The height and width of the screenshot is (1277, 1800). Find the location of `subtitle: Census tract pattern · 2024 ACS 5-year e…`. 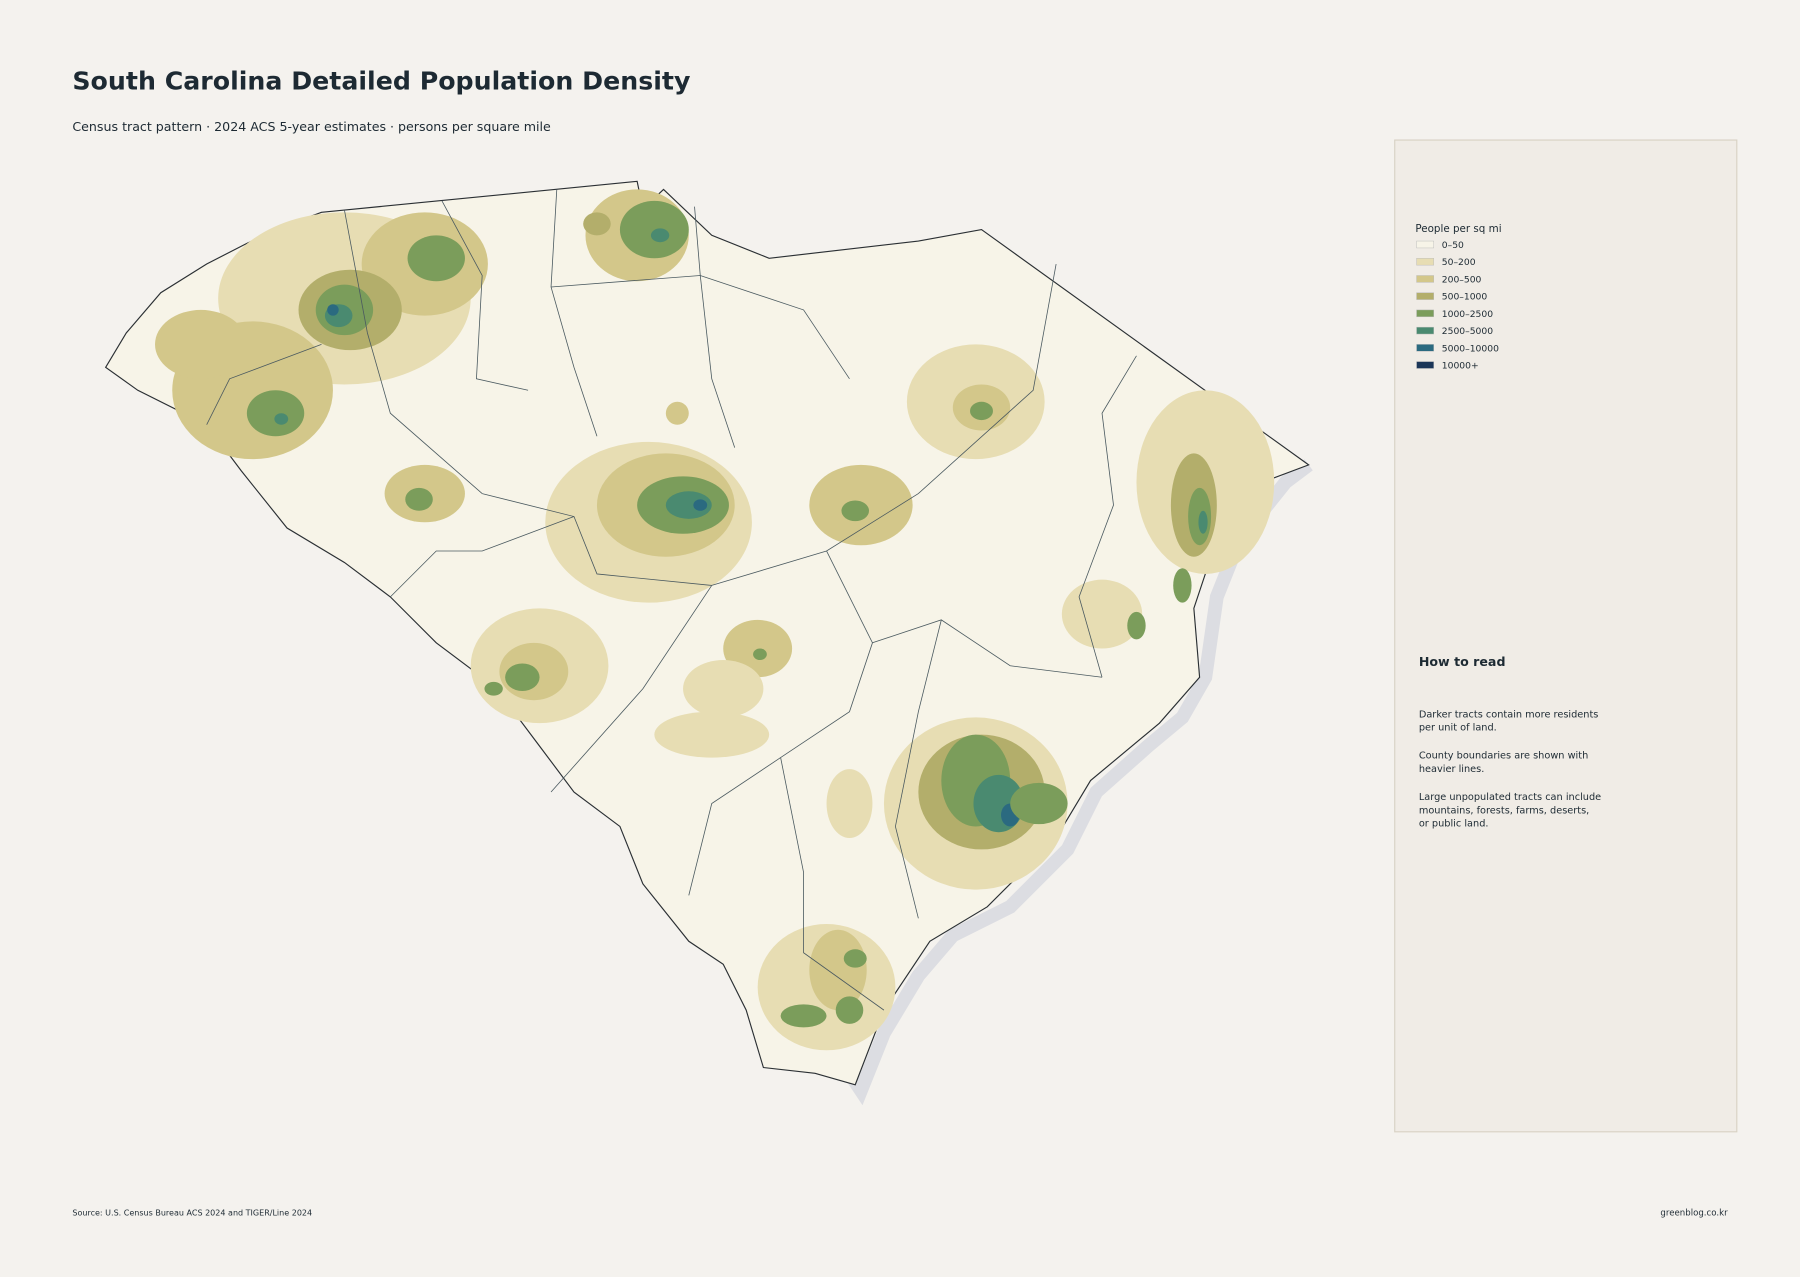

subtitle: Census tract pattern · 2024 ACS 5-year e… is located at coordinates (311, 126).